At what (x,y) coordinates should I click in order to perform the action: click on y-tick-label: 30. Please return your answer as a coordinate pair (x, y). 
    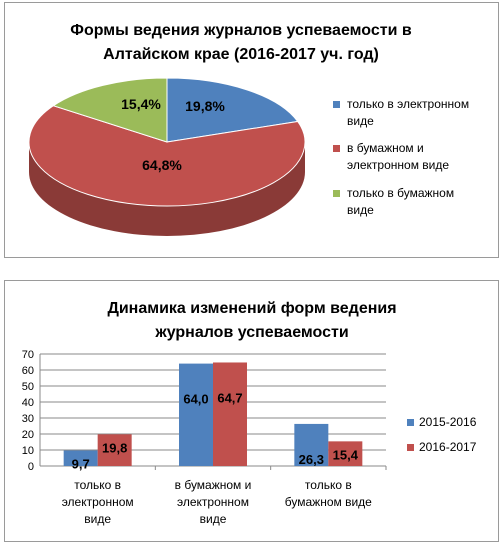
    Looking at the image, I should click on (28, 419).